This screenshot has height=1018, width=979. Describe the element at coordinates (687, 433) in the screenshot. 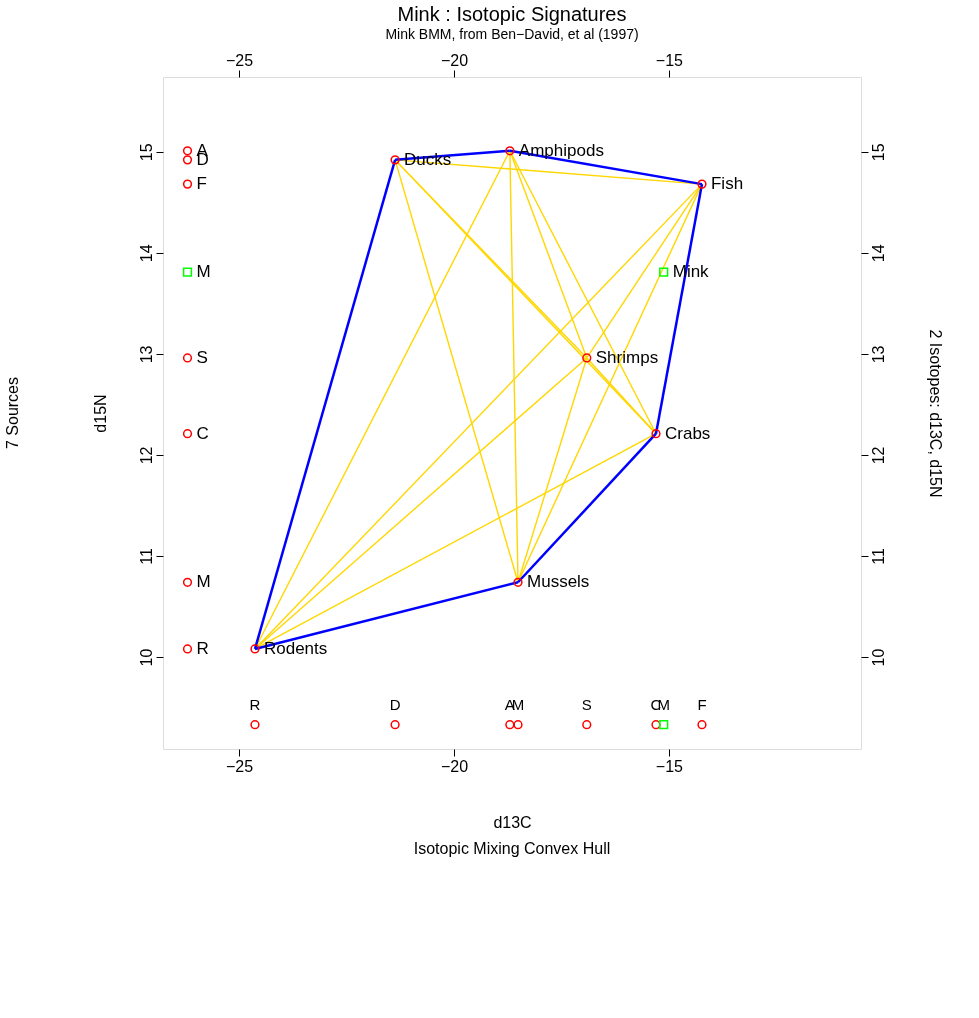

I see `annotation: Crabs` at that location.